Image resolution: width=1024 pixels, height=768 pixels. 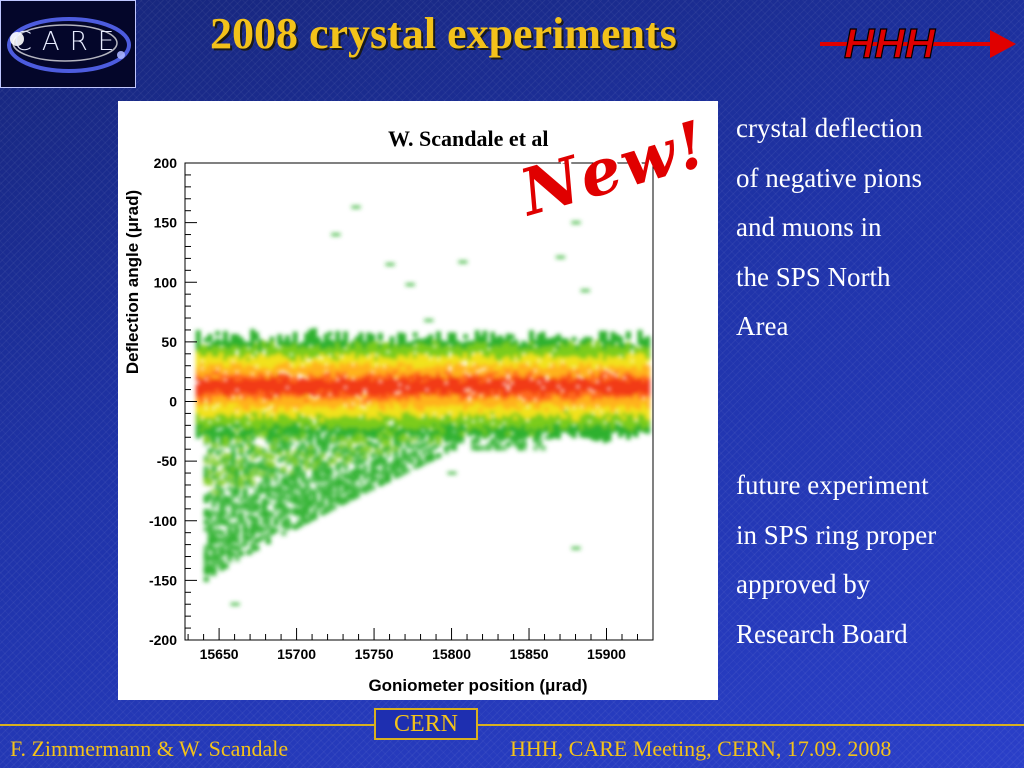 What do you see at coordinates (576, 548) in the screenshot?
I see `heatmap-outlier` at bounding box center [576, 548].